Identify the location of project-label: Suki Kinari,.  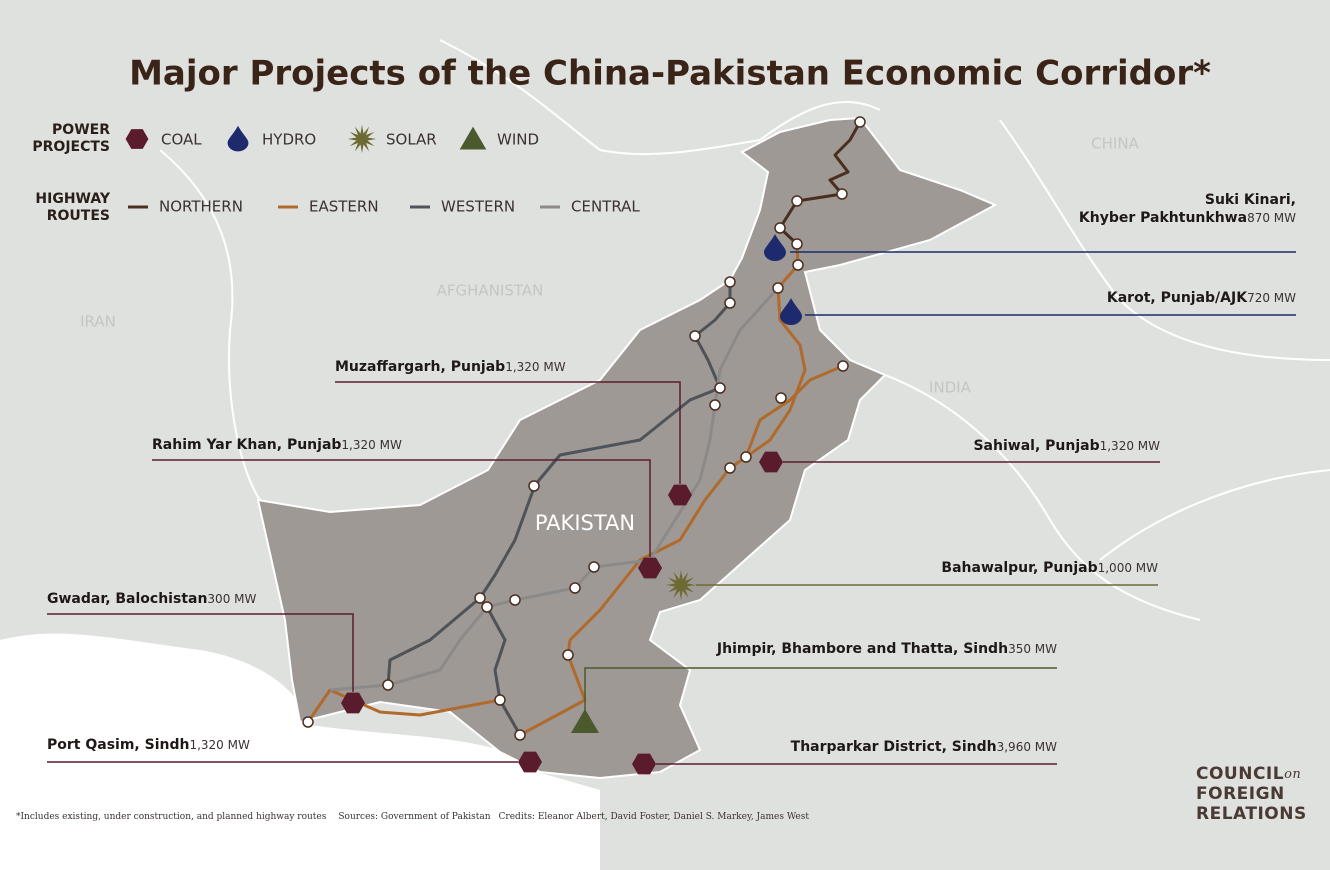
(1250, 200).